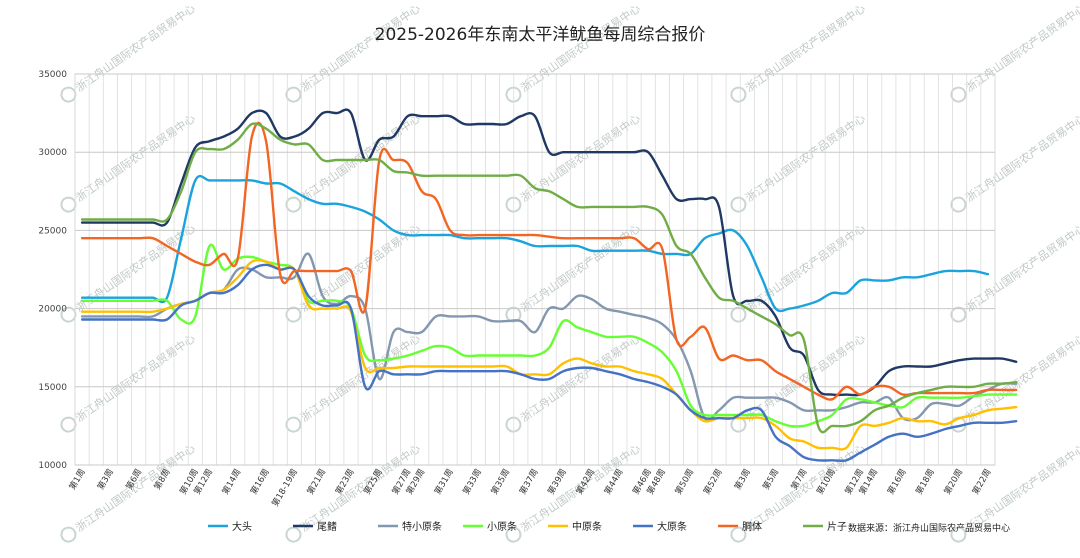 The width and height of the screenshot is (1080, 558). Describe the element at coordinates (712, 482) in the screenshot. I see `x-tick-label: 第52周` at that location.